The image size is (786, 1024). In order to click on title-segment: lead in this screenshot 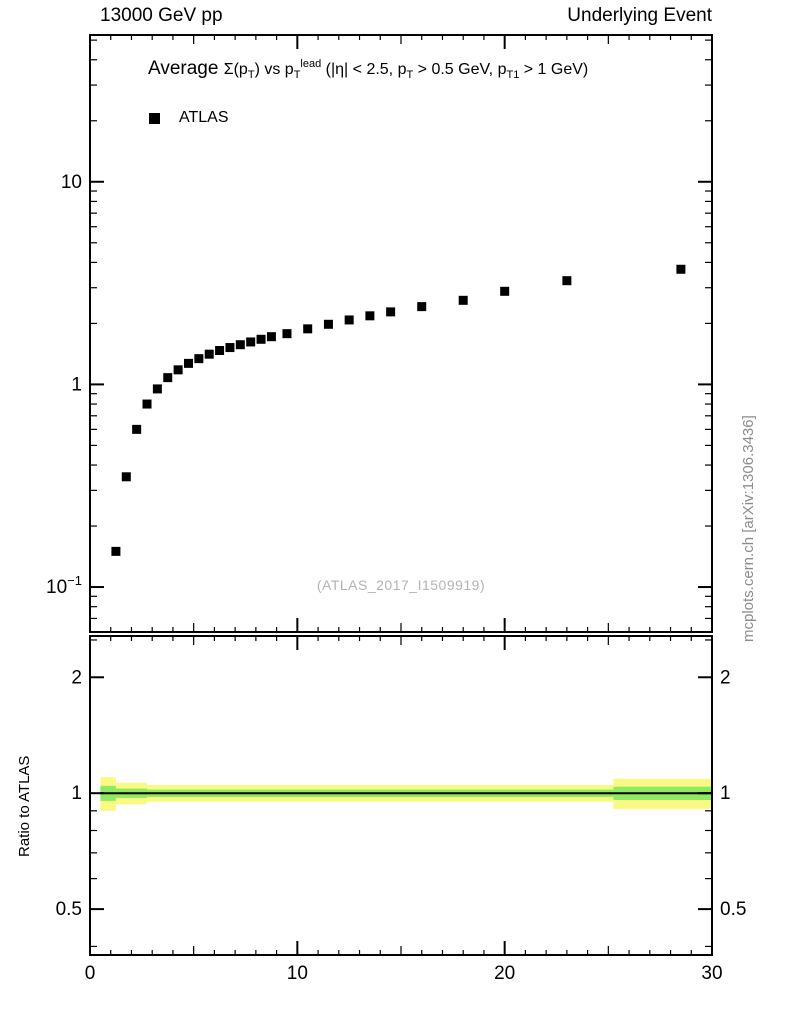, I will do `click(311, 64)`.